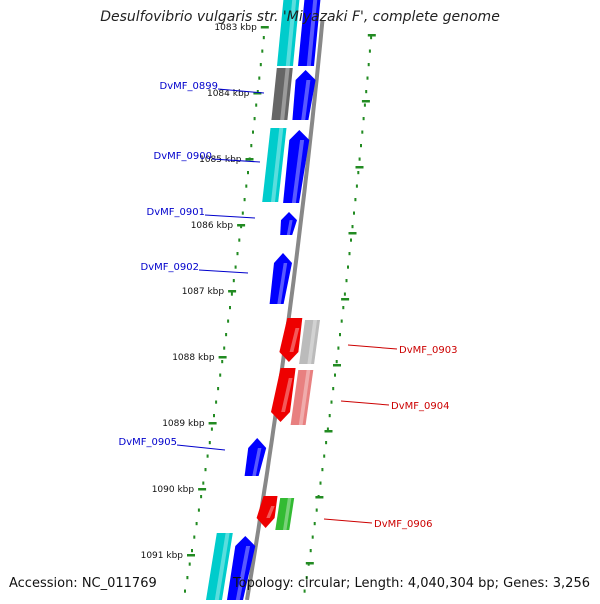  What do you see at coordinates (302, 397) in the screenshot?
I see `cds-pink-block` at bounding box center [302, 397].